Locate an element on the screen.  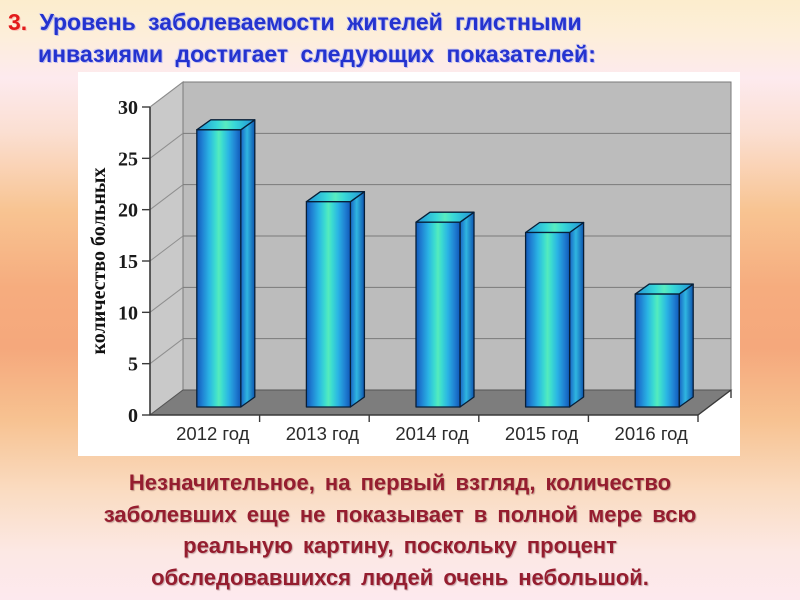
y-tick-label: 15 is located at coordinates (128, 262).